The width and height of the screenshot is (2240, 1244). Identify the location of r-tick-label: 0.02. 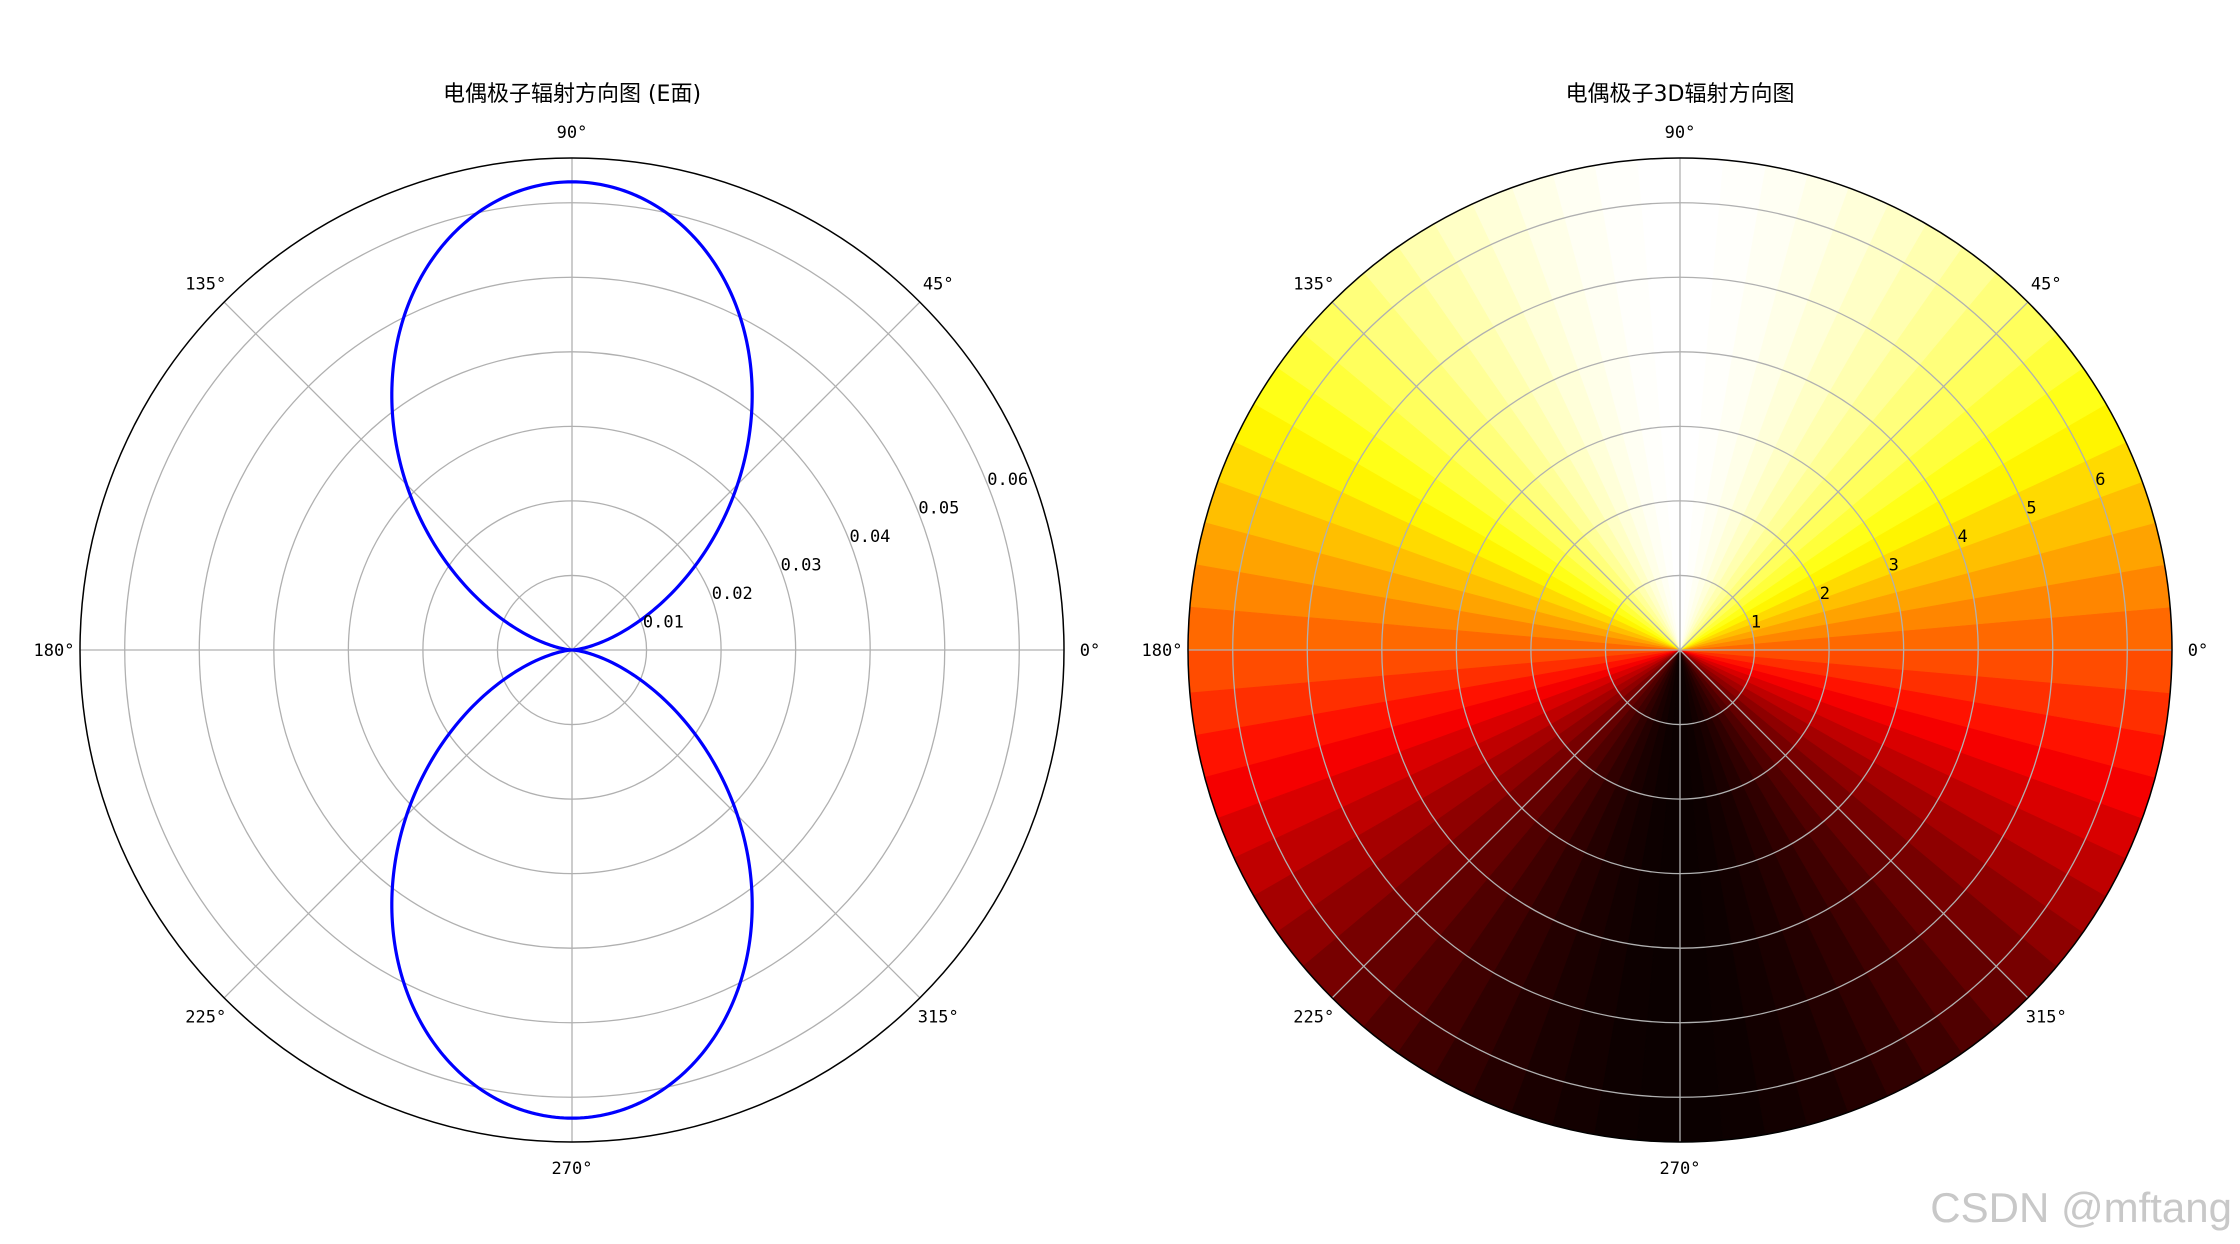
(732, 594).